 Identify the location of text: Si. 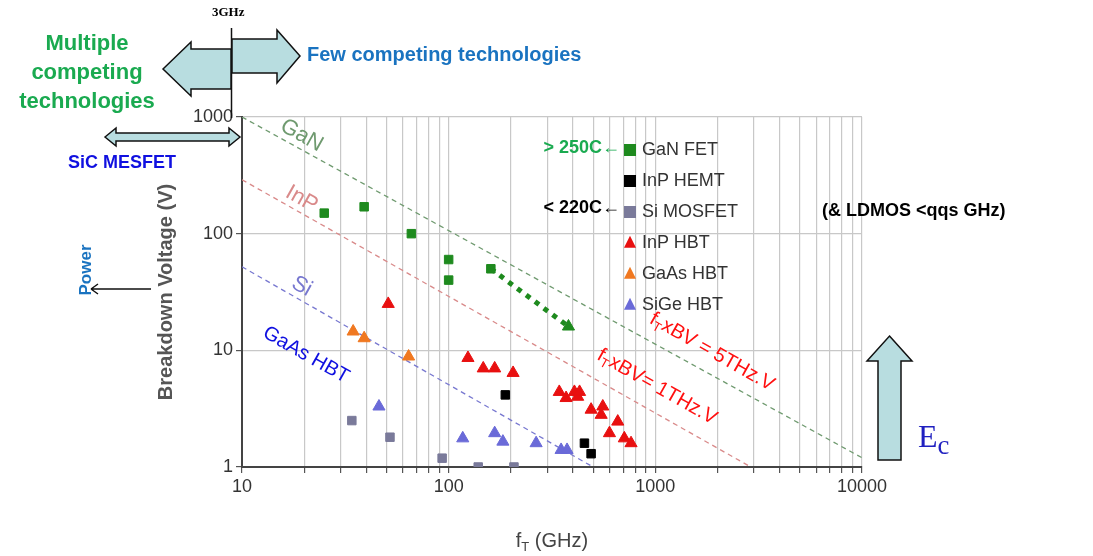
(302, 285).